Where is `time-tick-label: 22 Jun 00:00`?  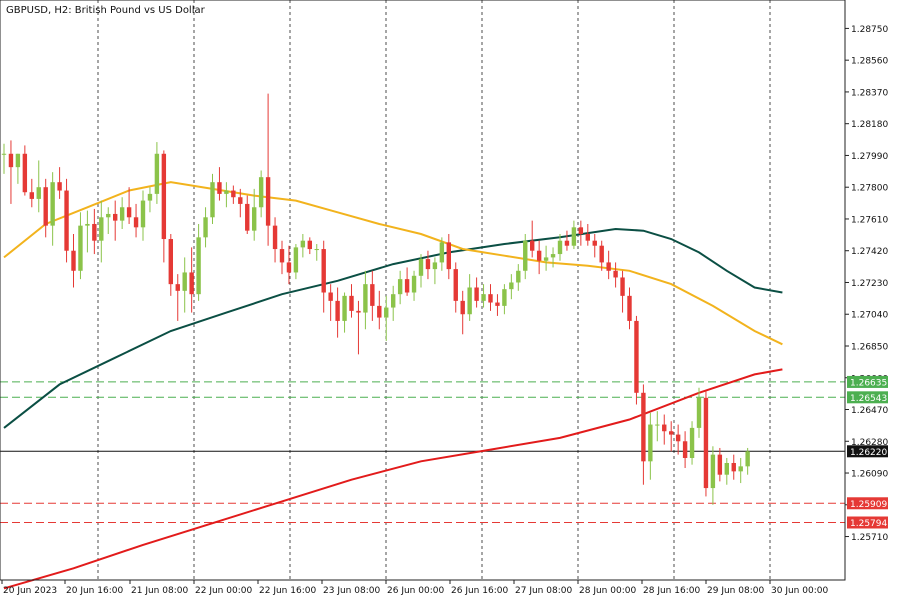 time-tick-label: 22 Jun 00:00 is located at coordinates (223, 591).